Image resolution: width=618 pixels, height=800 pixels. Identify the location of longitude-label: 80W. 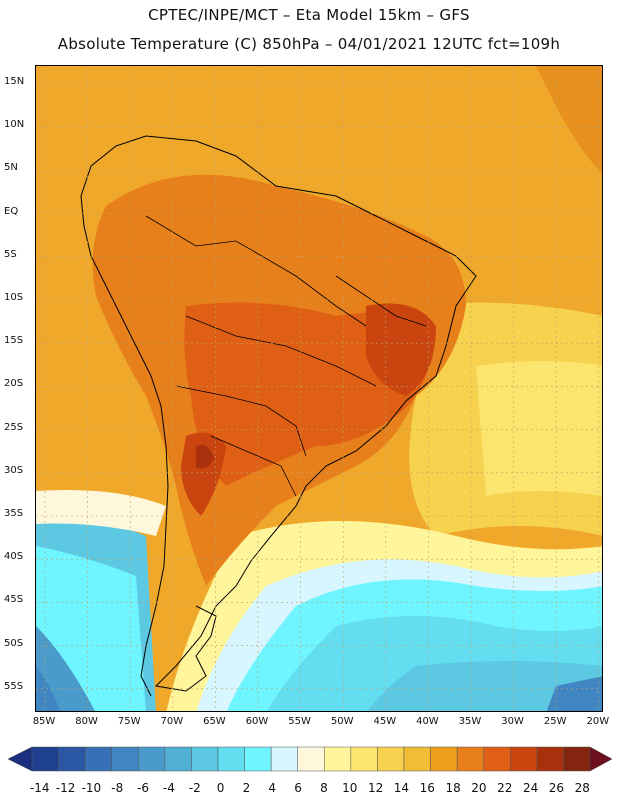
(86, 721).